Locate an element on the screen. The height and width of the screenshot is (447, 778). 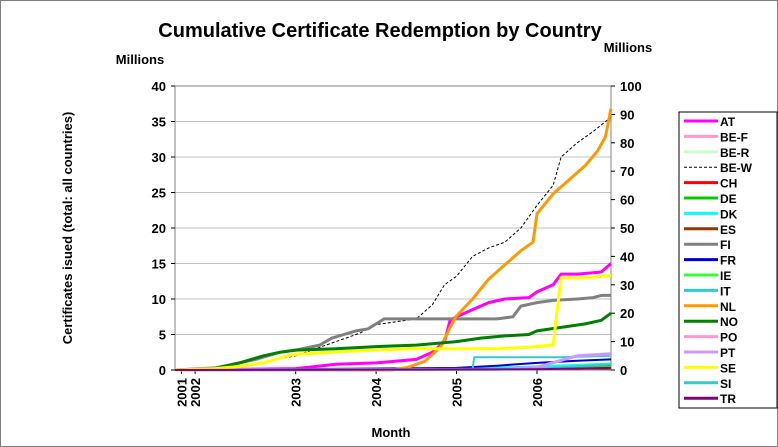
x-axis-label: Month is located at coordinates (391, 432).